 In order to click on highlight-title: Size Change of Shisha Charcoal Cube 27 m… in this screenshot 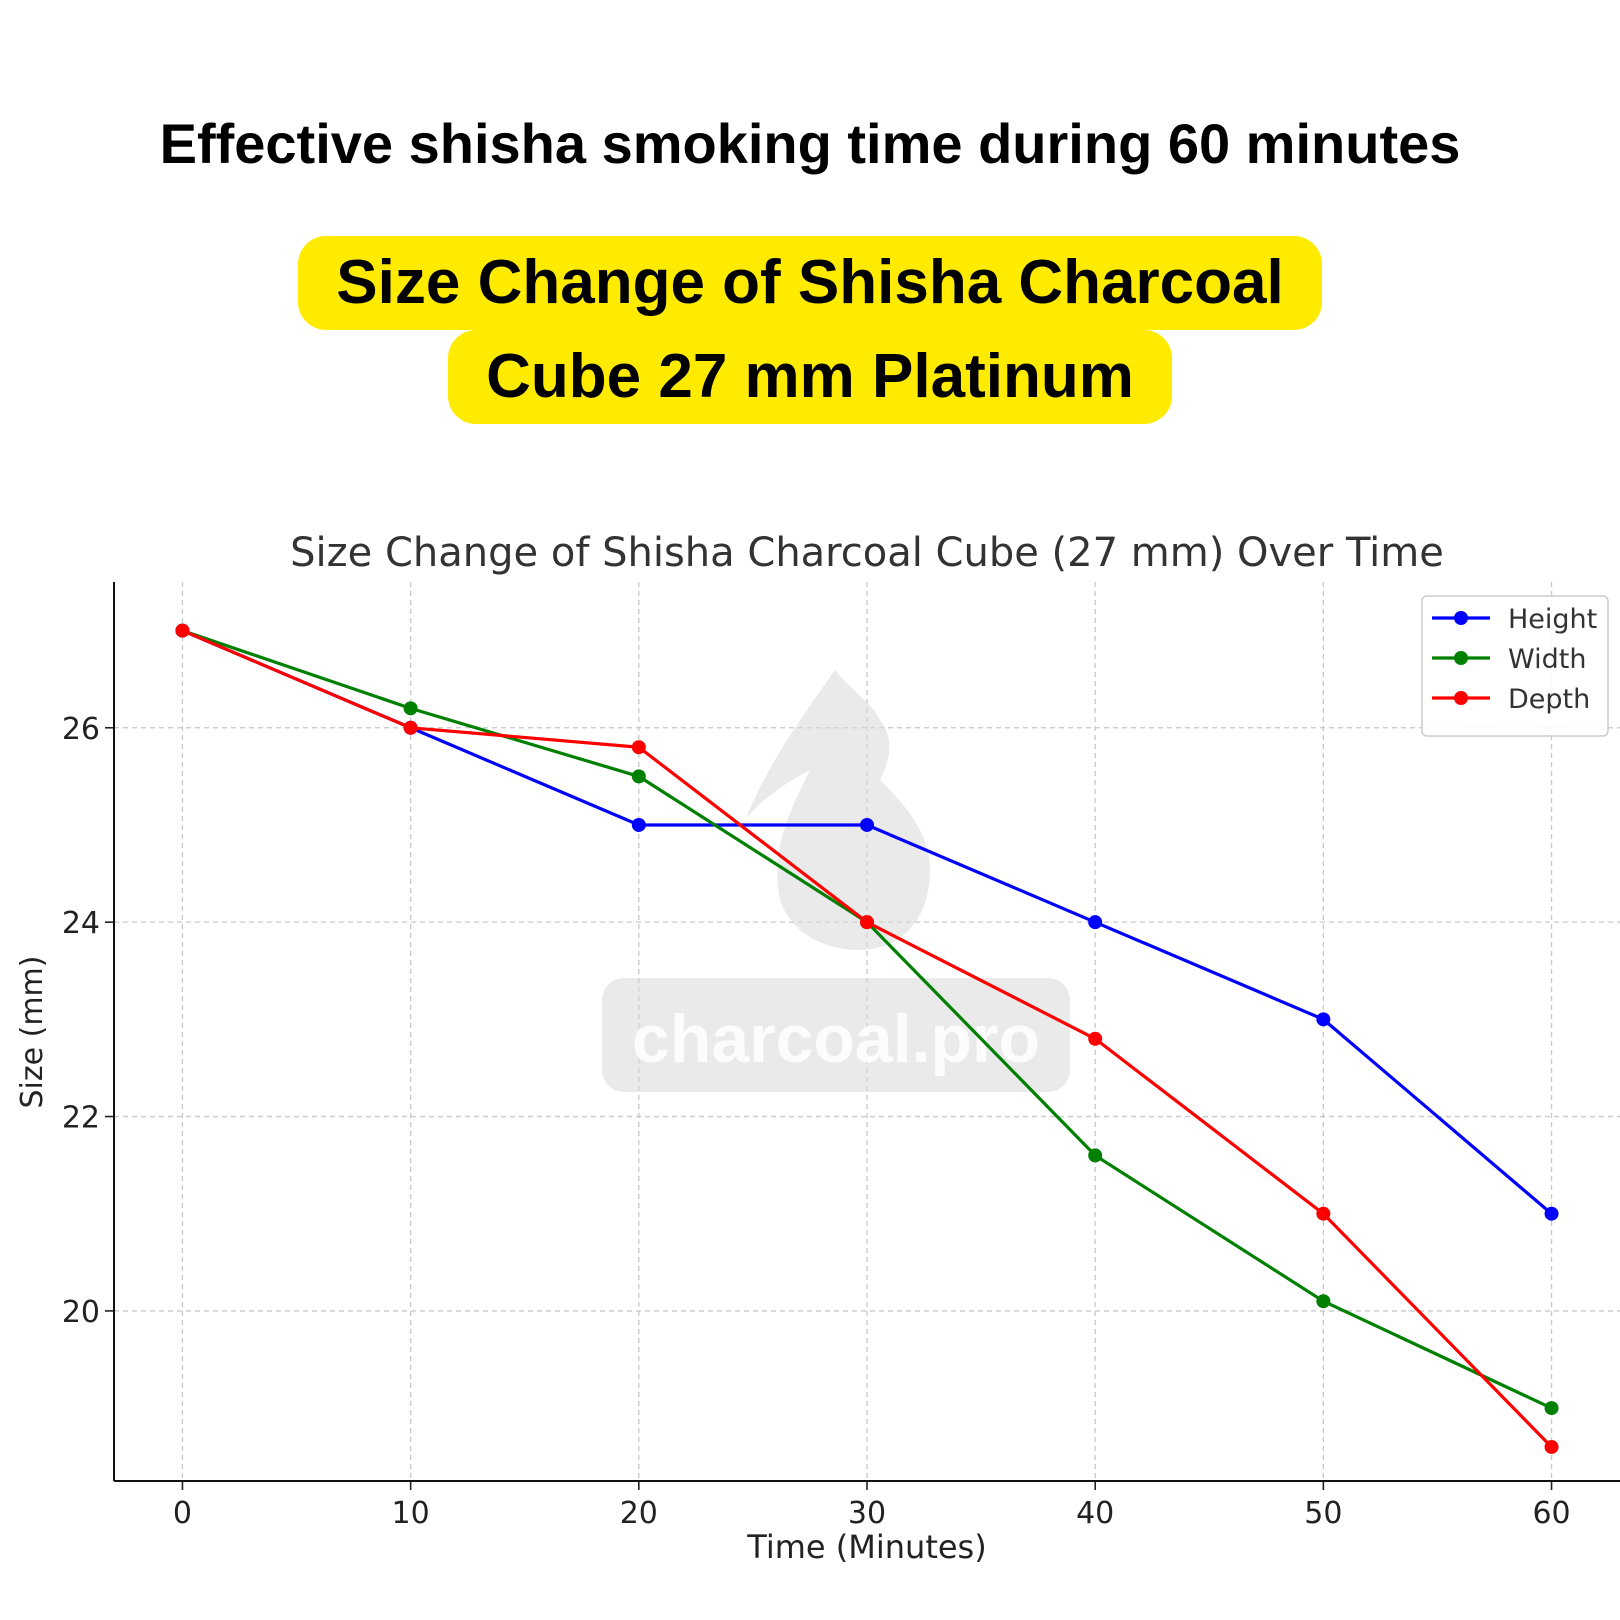, I will do `click(810, 330)`.